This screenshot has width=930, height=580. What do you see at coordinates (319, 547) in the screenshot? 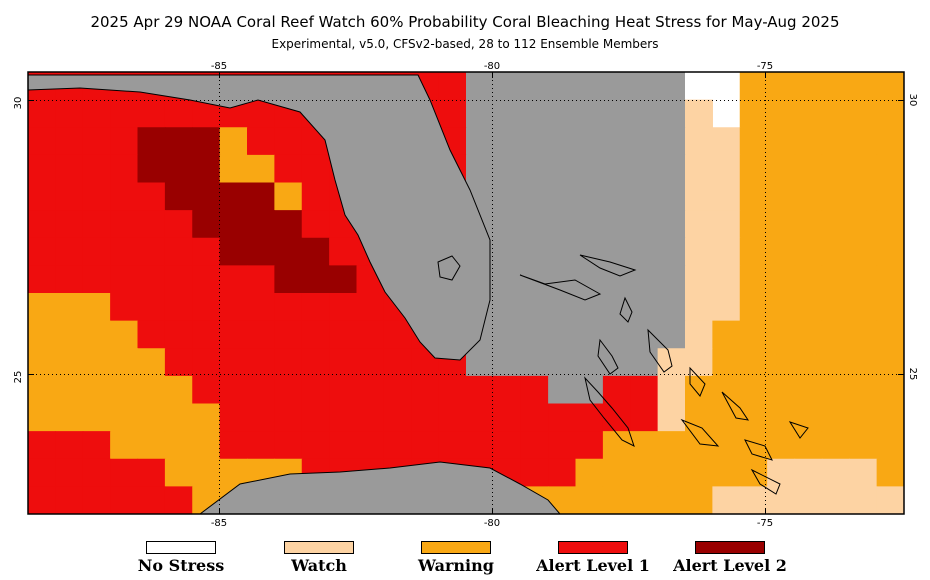
I see `legend-swatch-watch` at bounding box center [319, 547].